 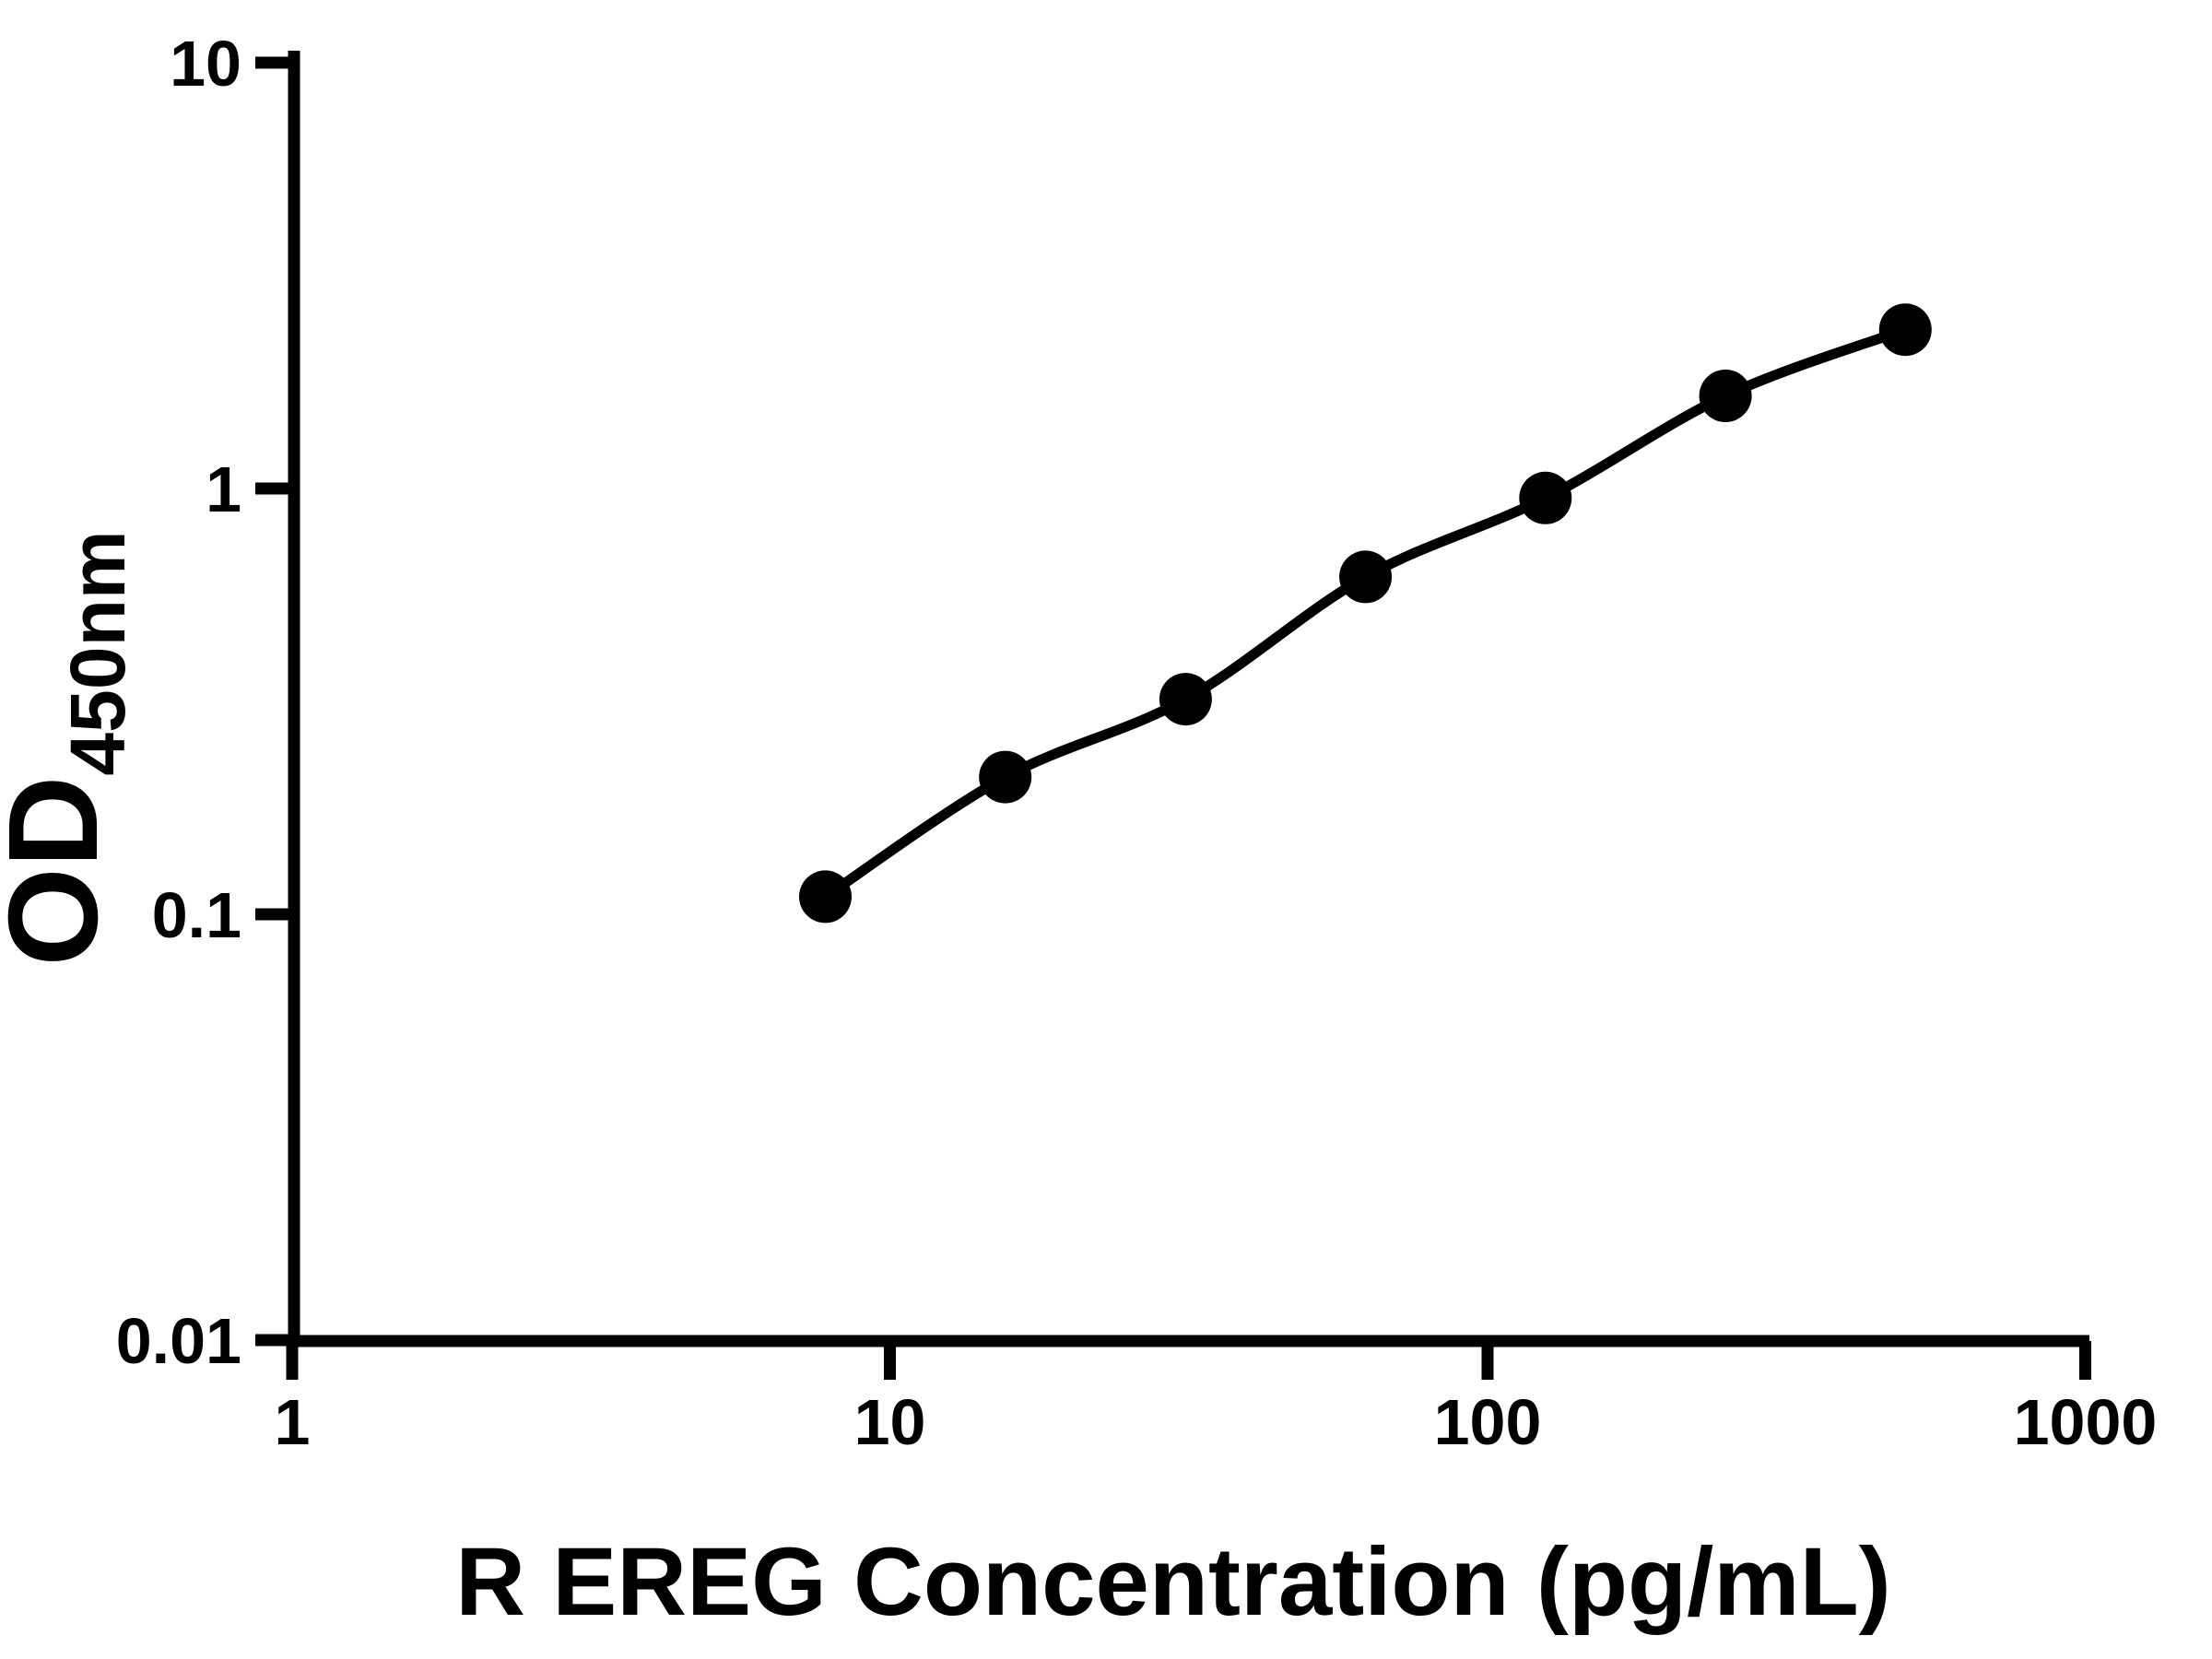 What do you see at coordinates (1216, 1422) in the screenshot?
I see `x-axis-tick-labels: 1 10 100 1000` at bounding box center [1216, 1422].